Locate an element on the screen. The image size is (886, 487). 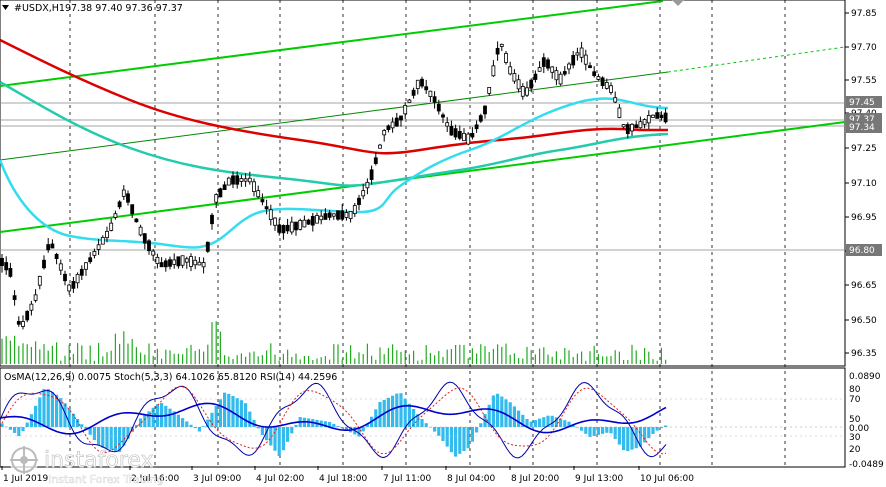
time-label: 3 Jul 09:00 is located at coordinates (217, 479).